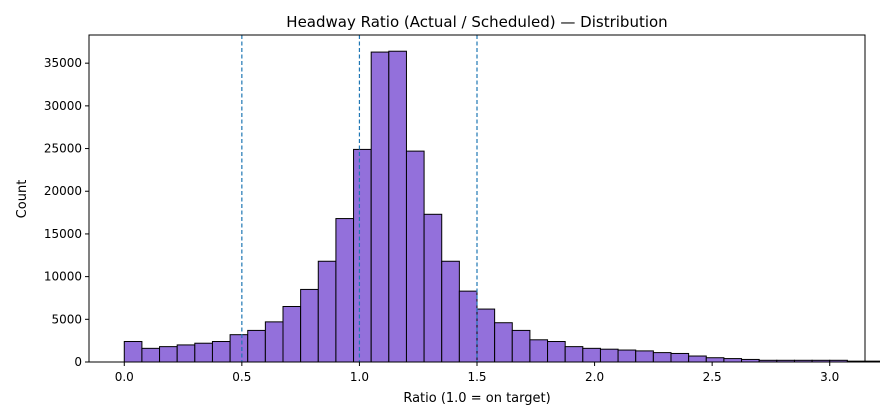  I want to click on y-tick-label: 10000, so click(63, 277).